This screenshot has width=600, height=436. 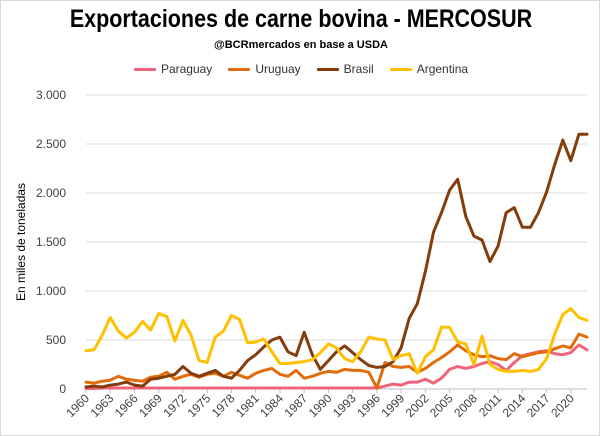 I want to click on legend-label: Paraguay, so click(x=186, y=69).